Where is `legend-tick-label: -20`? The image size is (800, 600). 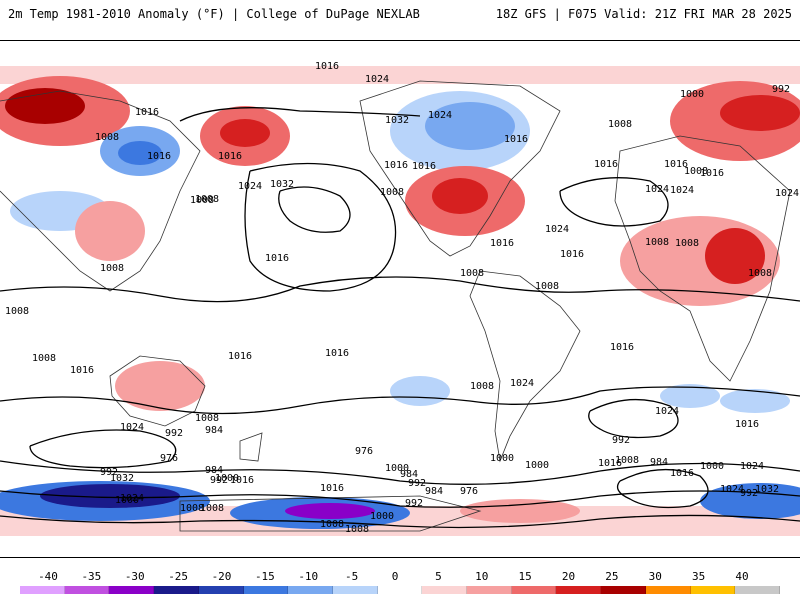 legend-tick-label: -20 is located at coordinates (221, 576).